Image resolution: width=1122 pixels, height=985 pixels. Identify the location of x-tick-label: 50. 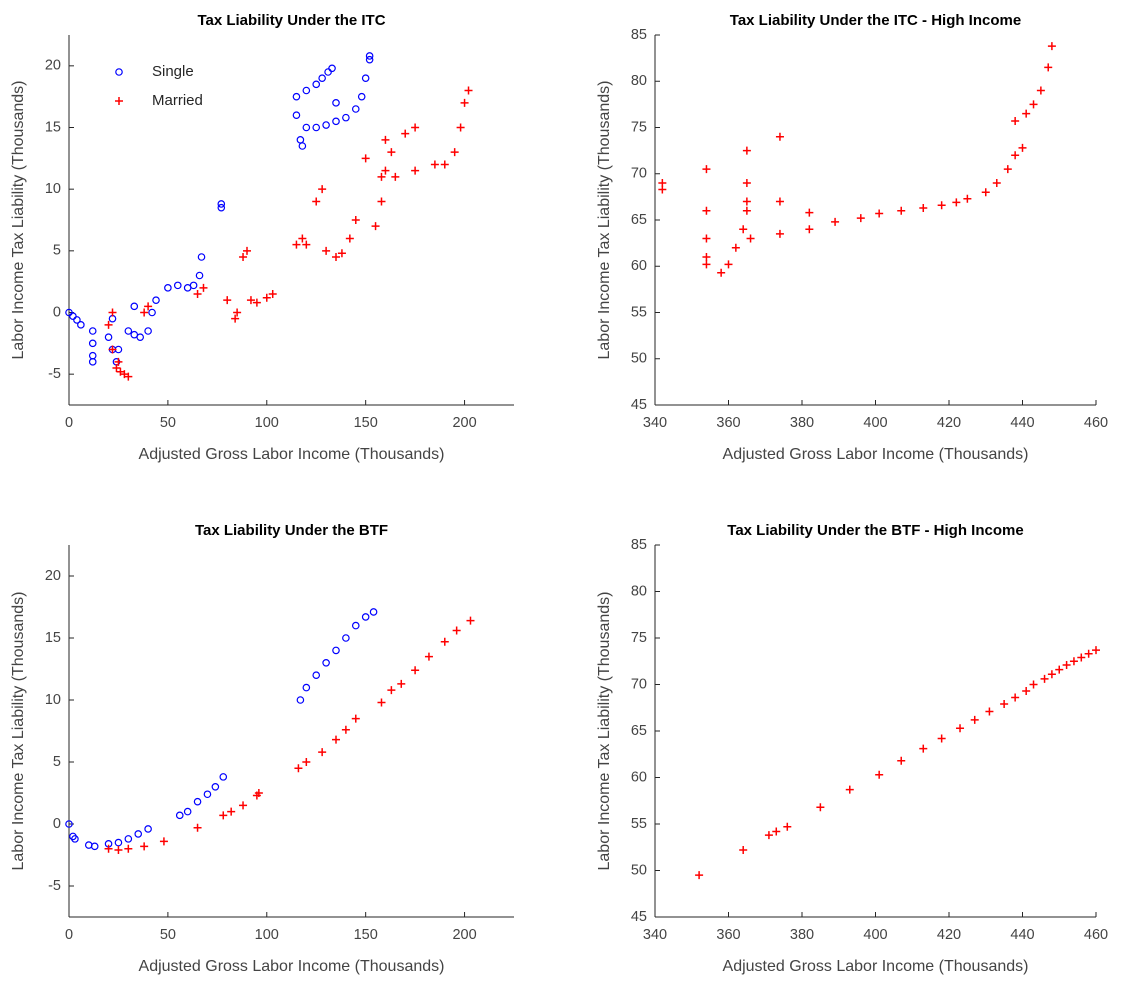
(168, 935).